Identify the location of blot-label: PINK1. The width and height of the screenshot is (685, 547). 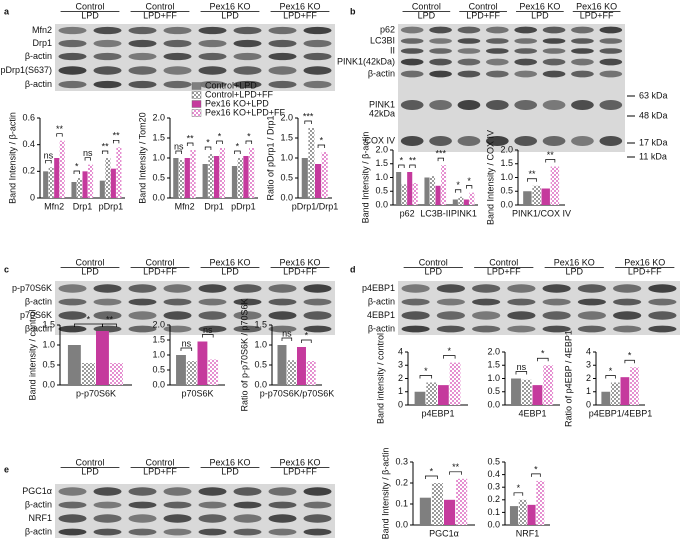
(382, 104).